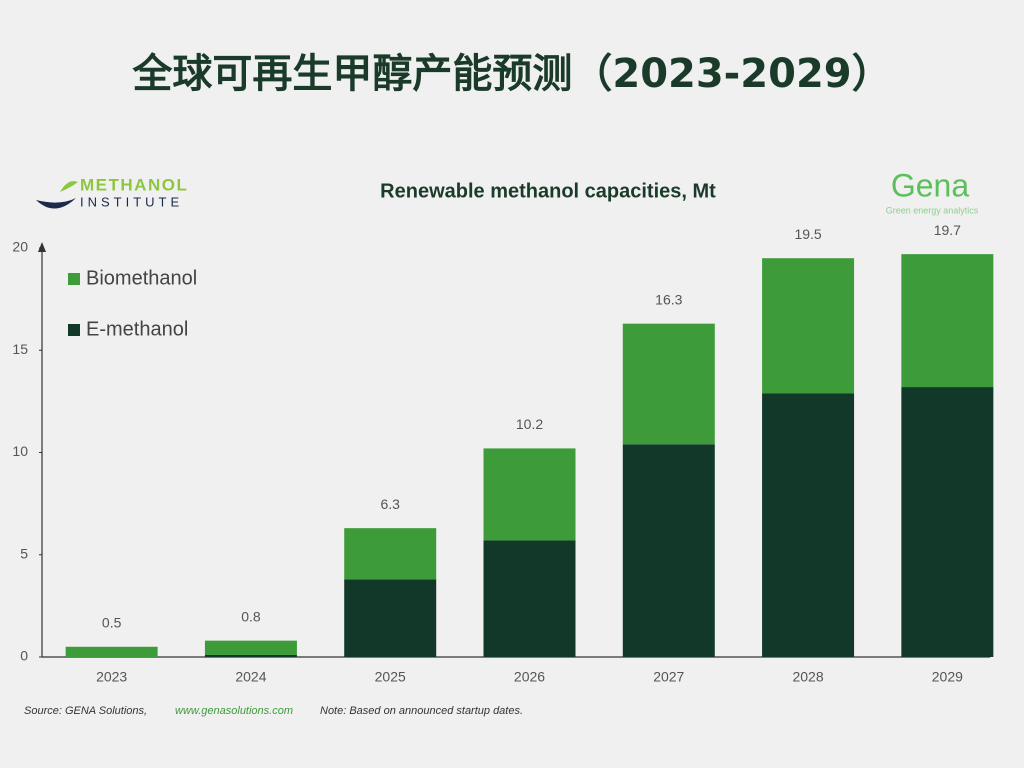 The width and height of the screenshot is (1024, 768). I want to click on page-title: 全球可再生甲醇产能预测（2023-2029）, so click(511, 74).